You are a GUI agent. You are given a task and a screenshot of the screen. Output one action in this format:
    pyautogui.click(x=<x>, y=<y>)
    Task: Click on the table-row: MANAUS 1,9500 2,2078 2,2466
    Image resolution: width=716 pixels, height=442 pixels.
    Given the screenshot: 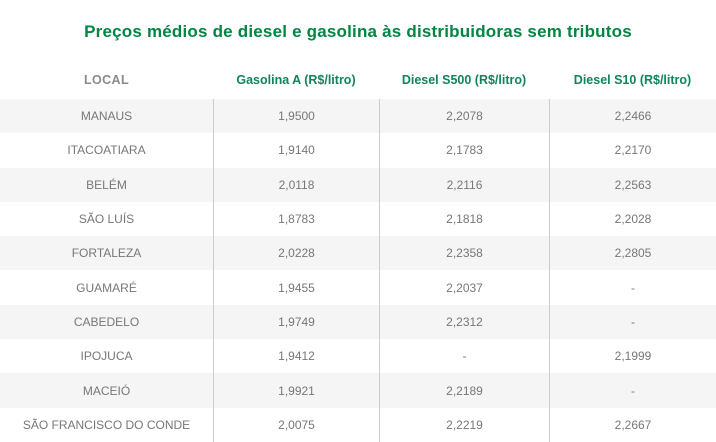 What is the action you would take?
    pyautogui.click(x=358, y=116)
    